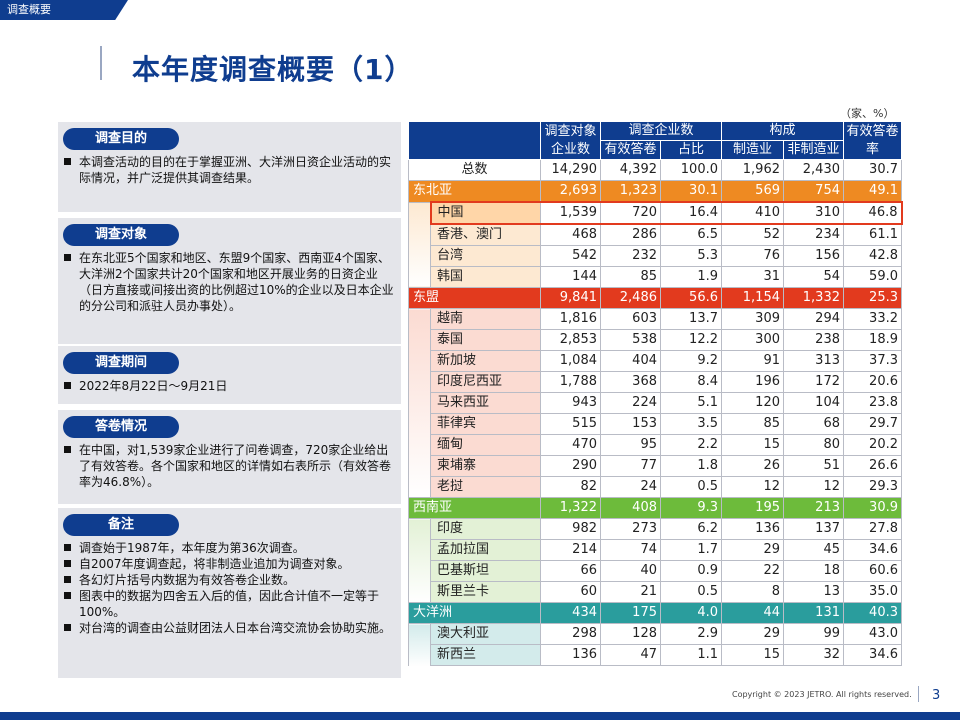 Image resolution: width=960 pixels, height=720 pixels. I want to click on table-row: 香港、澳门 468 286 6.5 52 234 61.1, so click(655, 234).